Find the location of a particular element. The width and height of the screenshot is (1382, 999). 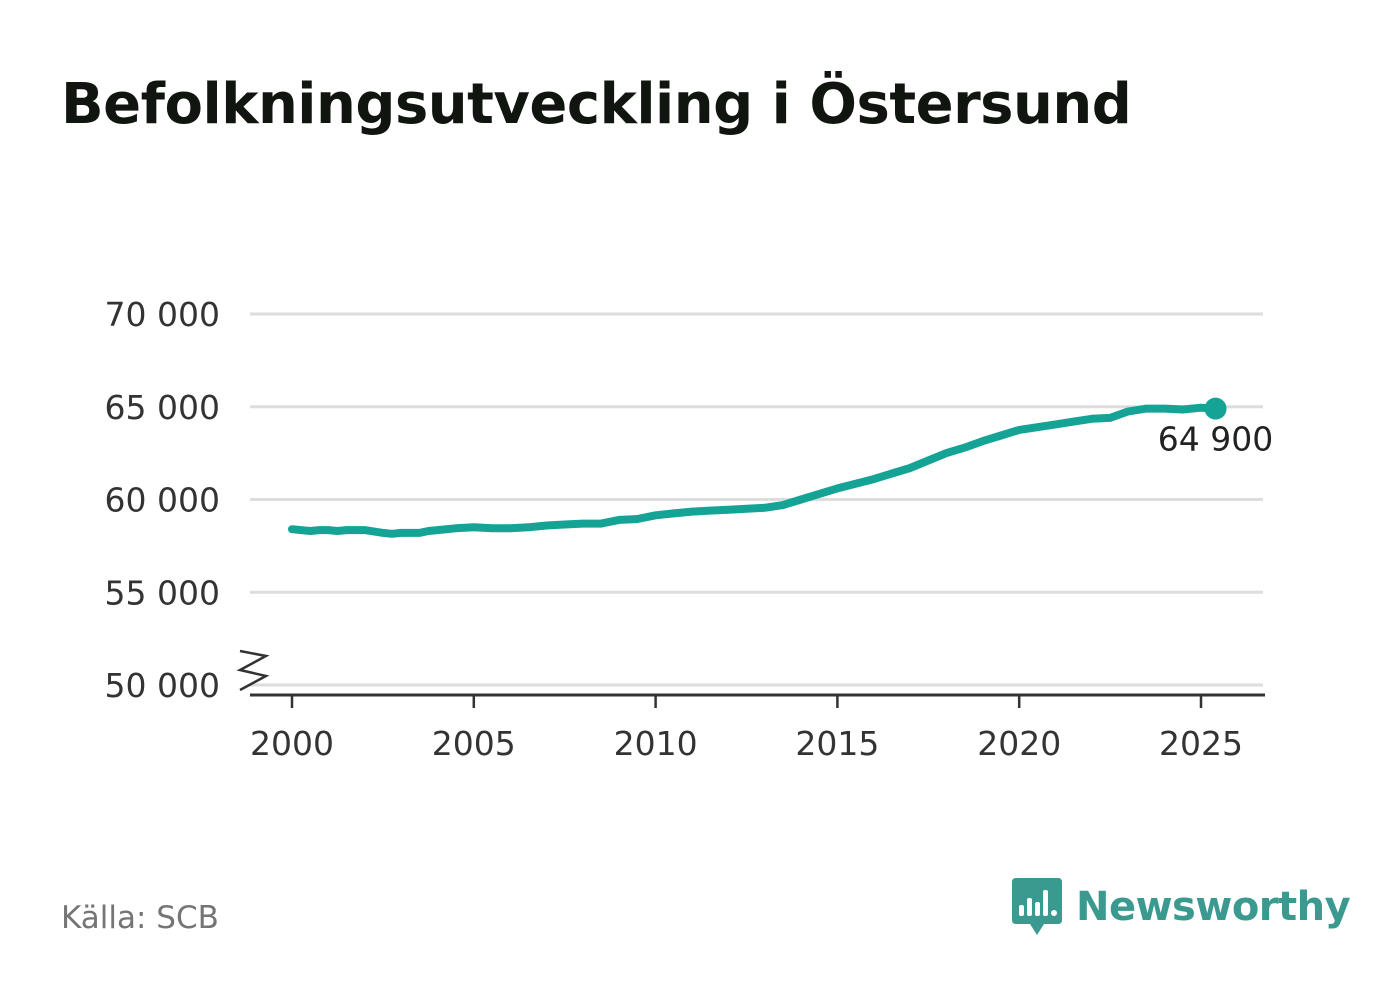

population-line is located at coordinates (754, 470).